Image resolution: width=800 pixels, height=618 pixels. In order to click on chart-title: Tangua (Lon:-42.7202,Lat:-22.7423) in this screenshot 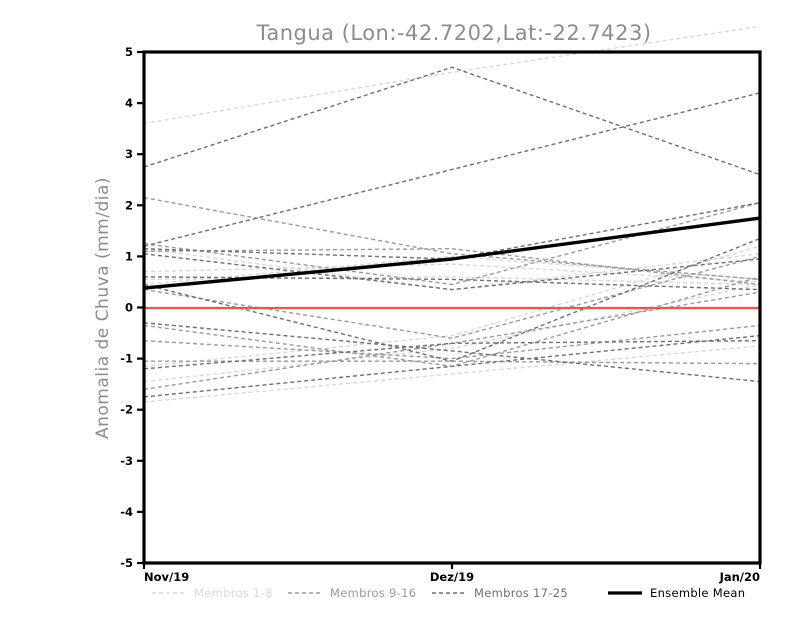, I will do `click(453, 33)`.